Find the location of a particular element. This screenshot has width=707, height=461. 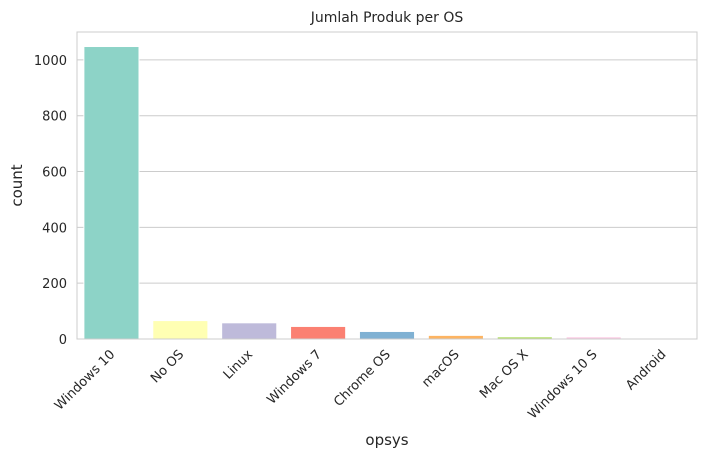

bar-no-os is located at coordinates (180, 330).